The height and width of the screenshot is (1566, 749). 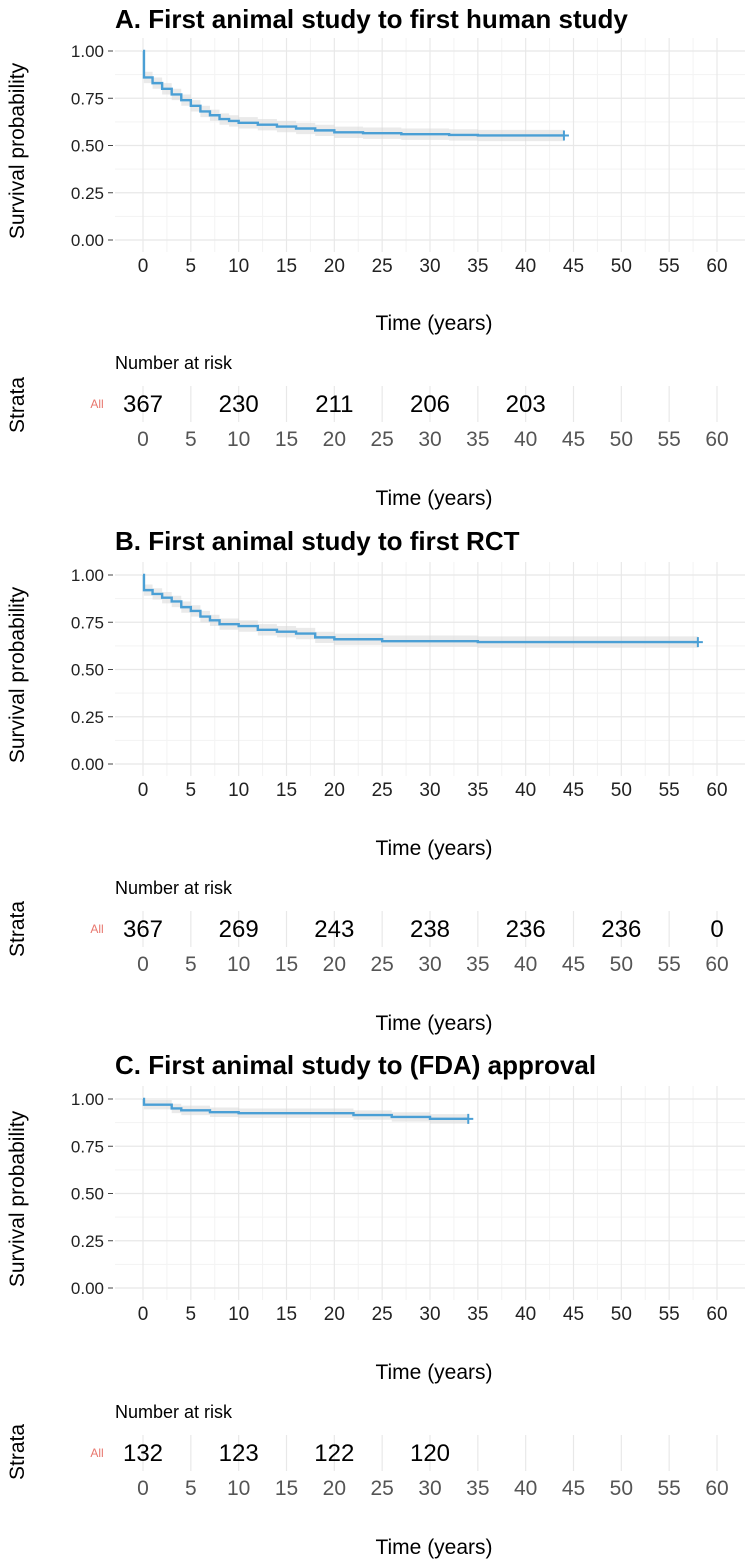 I want to click on x-tick-label: 55, so click(x=669, y=1314).